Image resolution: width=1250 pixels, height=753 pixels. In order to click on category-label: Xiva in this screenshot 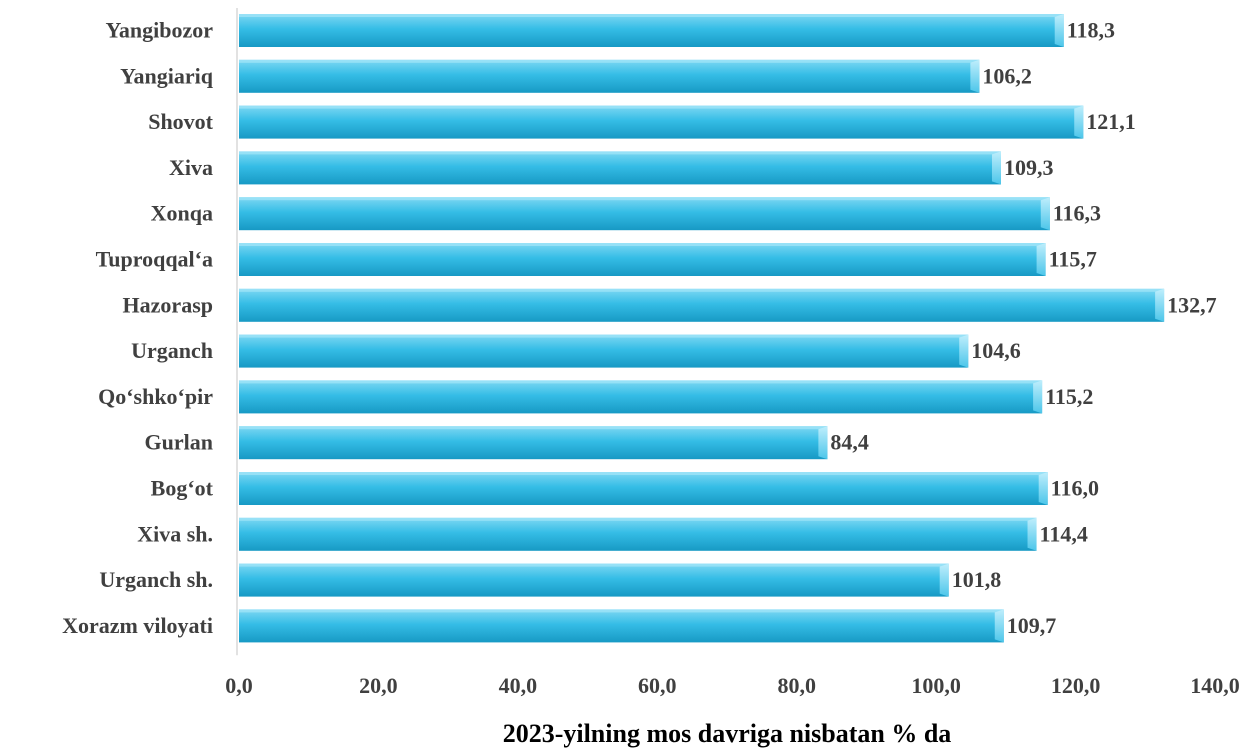, I will do `click(191, 167)`.